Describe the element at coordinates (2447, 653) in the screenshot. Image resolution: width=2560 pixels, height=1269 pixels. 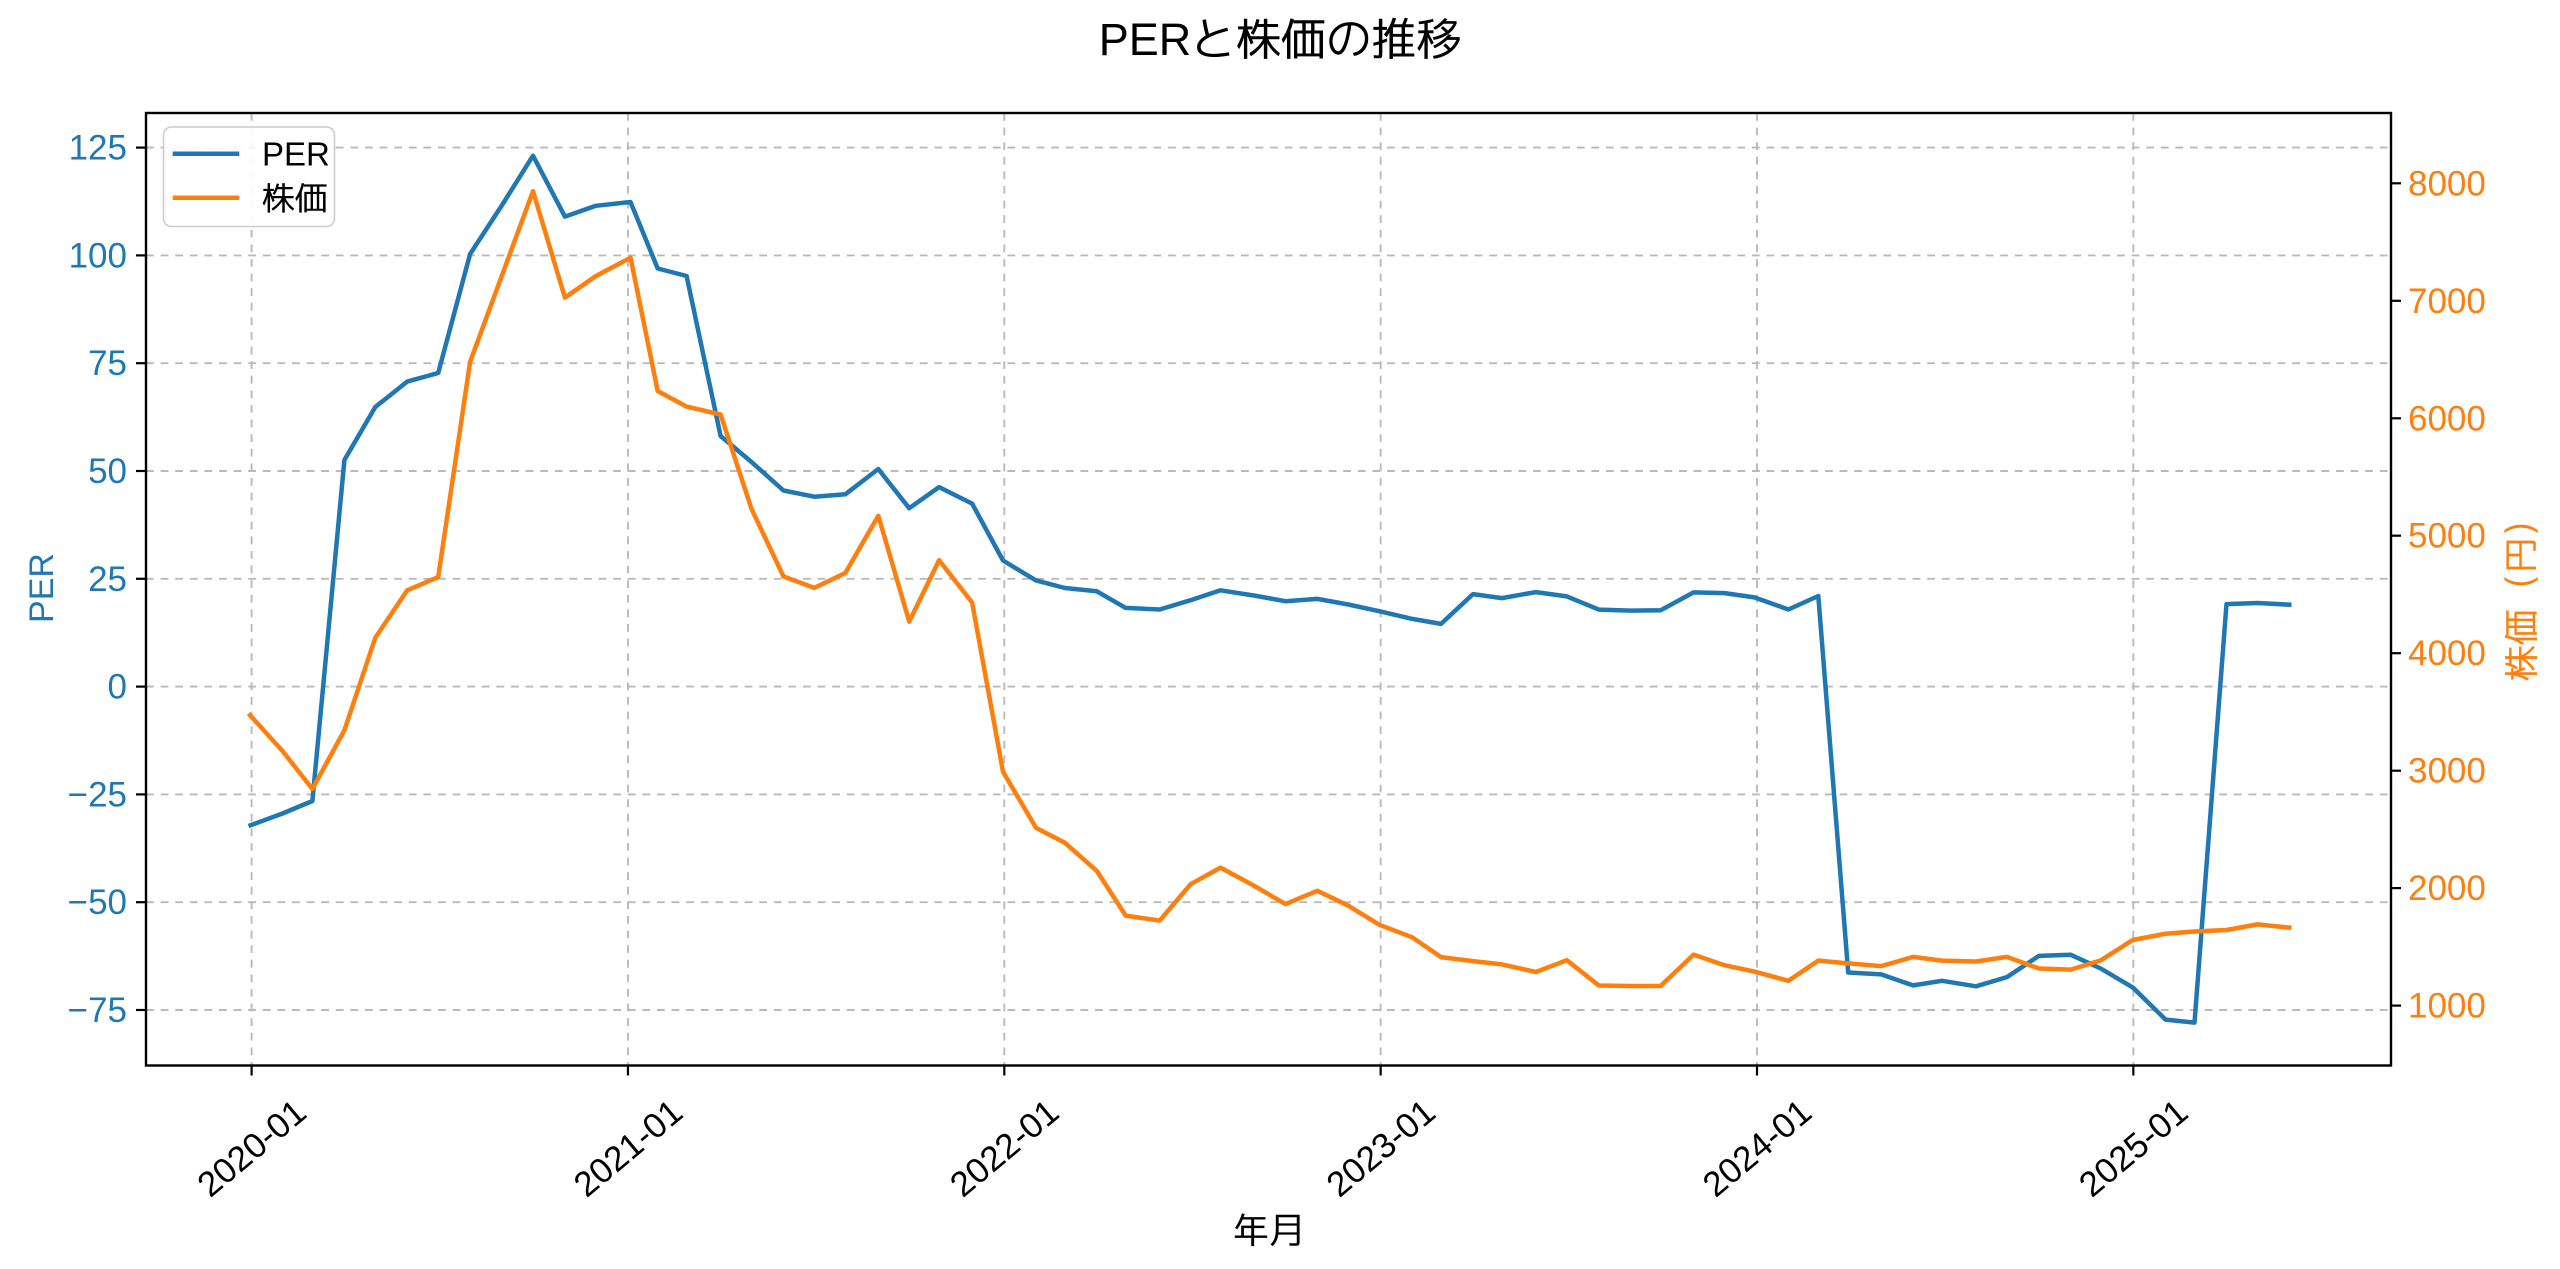
I see `svg-text: 4000` at that location.